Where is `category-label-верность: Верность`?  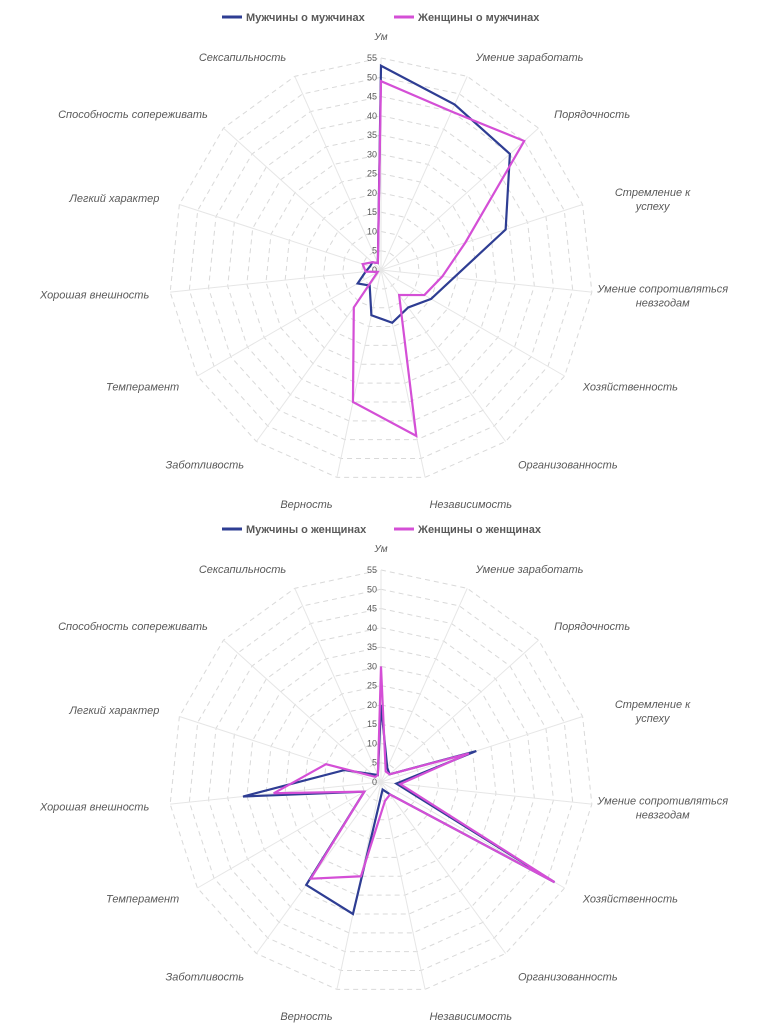 category-label-верность: Верность is located at coordinates (306, 505).